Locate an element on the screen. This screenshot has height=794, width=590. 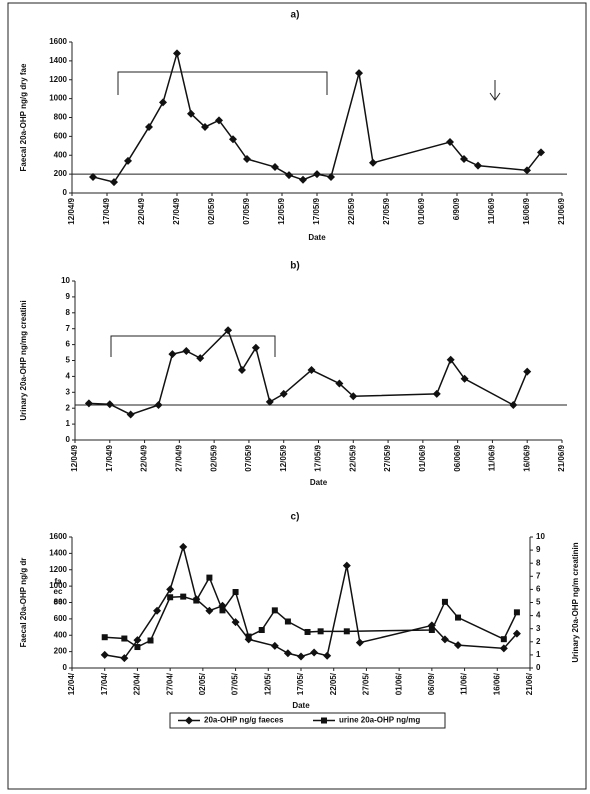
x-tick-label: 27/04/ is located at coordinates (169, 683).